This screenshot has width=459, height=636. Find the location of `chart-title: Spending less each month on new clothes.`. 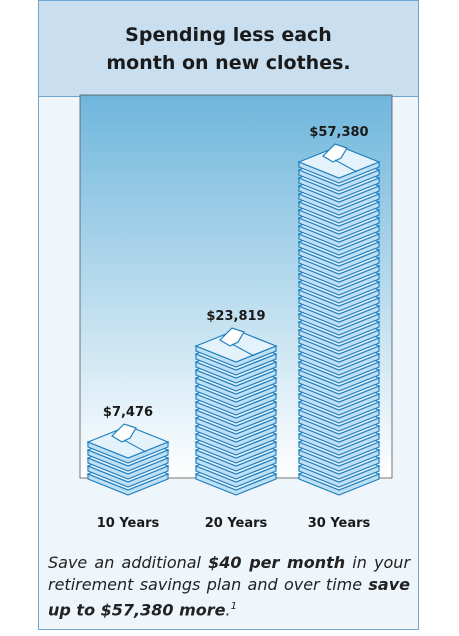

chart-title: Spending less each month on new clothes. is located at coordinates (228, 48).